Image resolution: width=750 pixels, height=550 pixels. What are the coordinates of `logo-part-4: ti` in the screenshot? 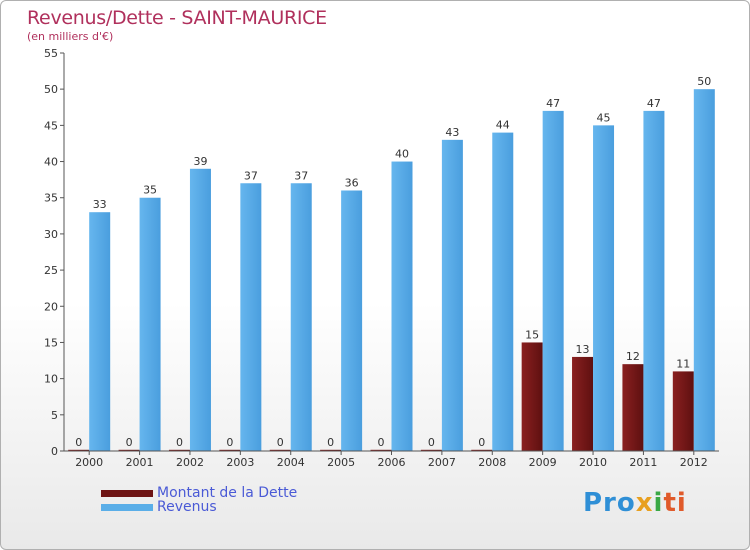 It's located at (675, 503).